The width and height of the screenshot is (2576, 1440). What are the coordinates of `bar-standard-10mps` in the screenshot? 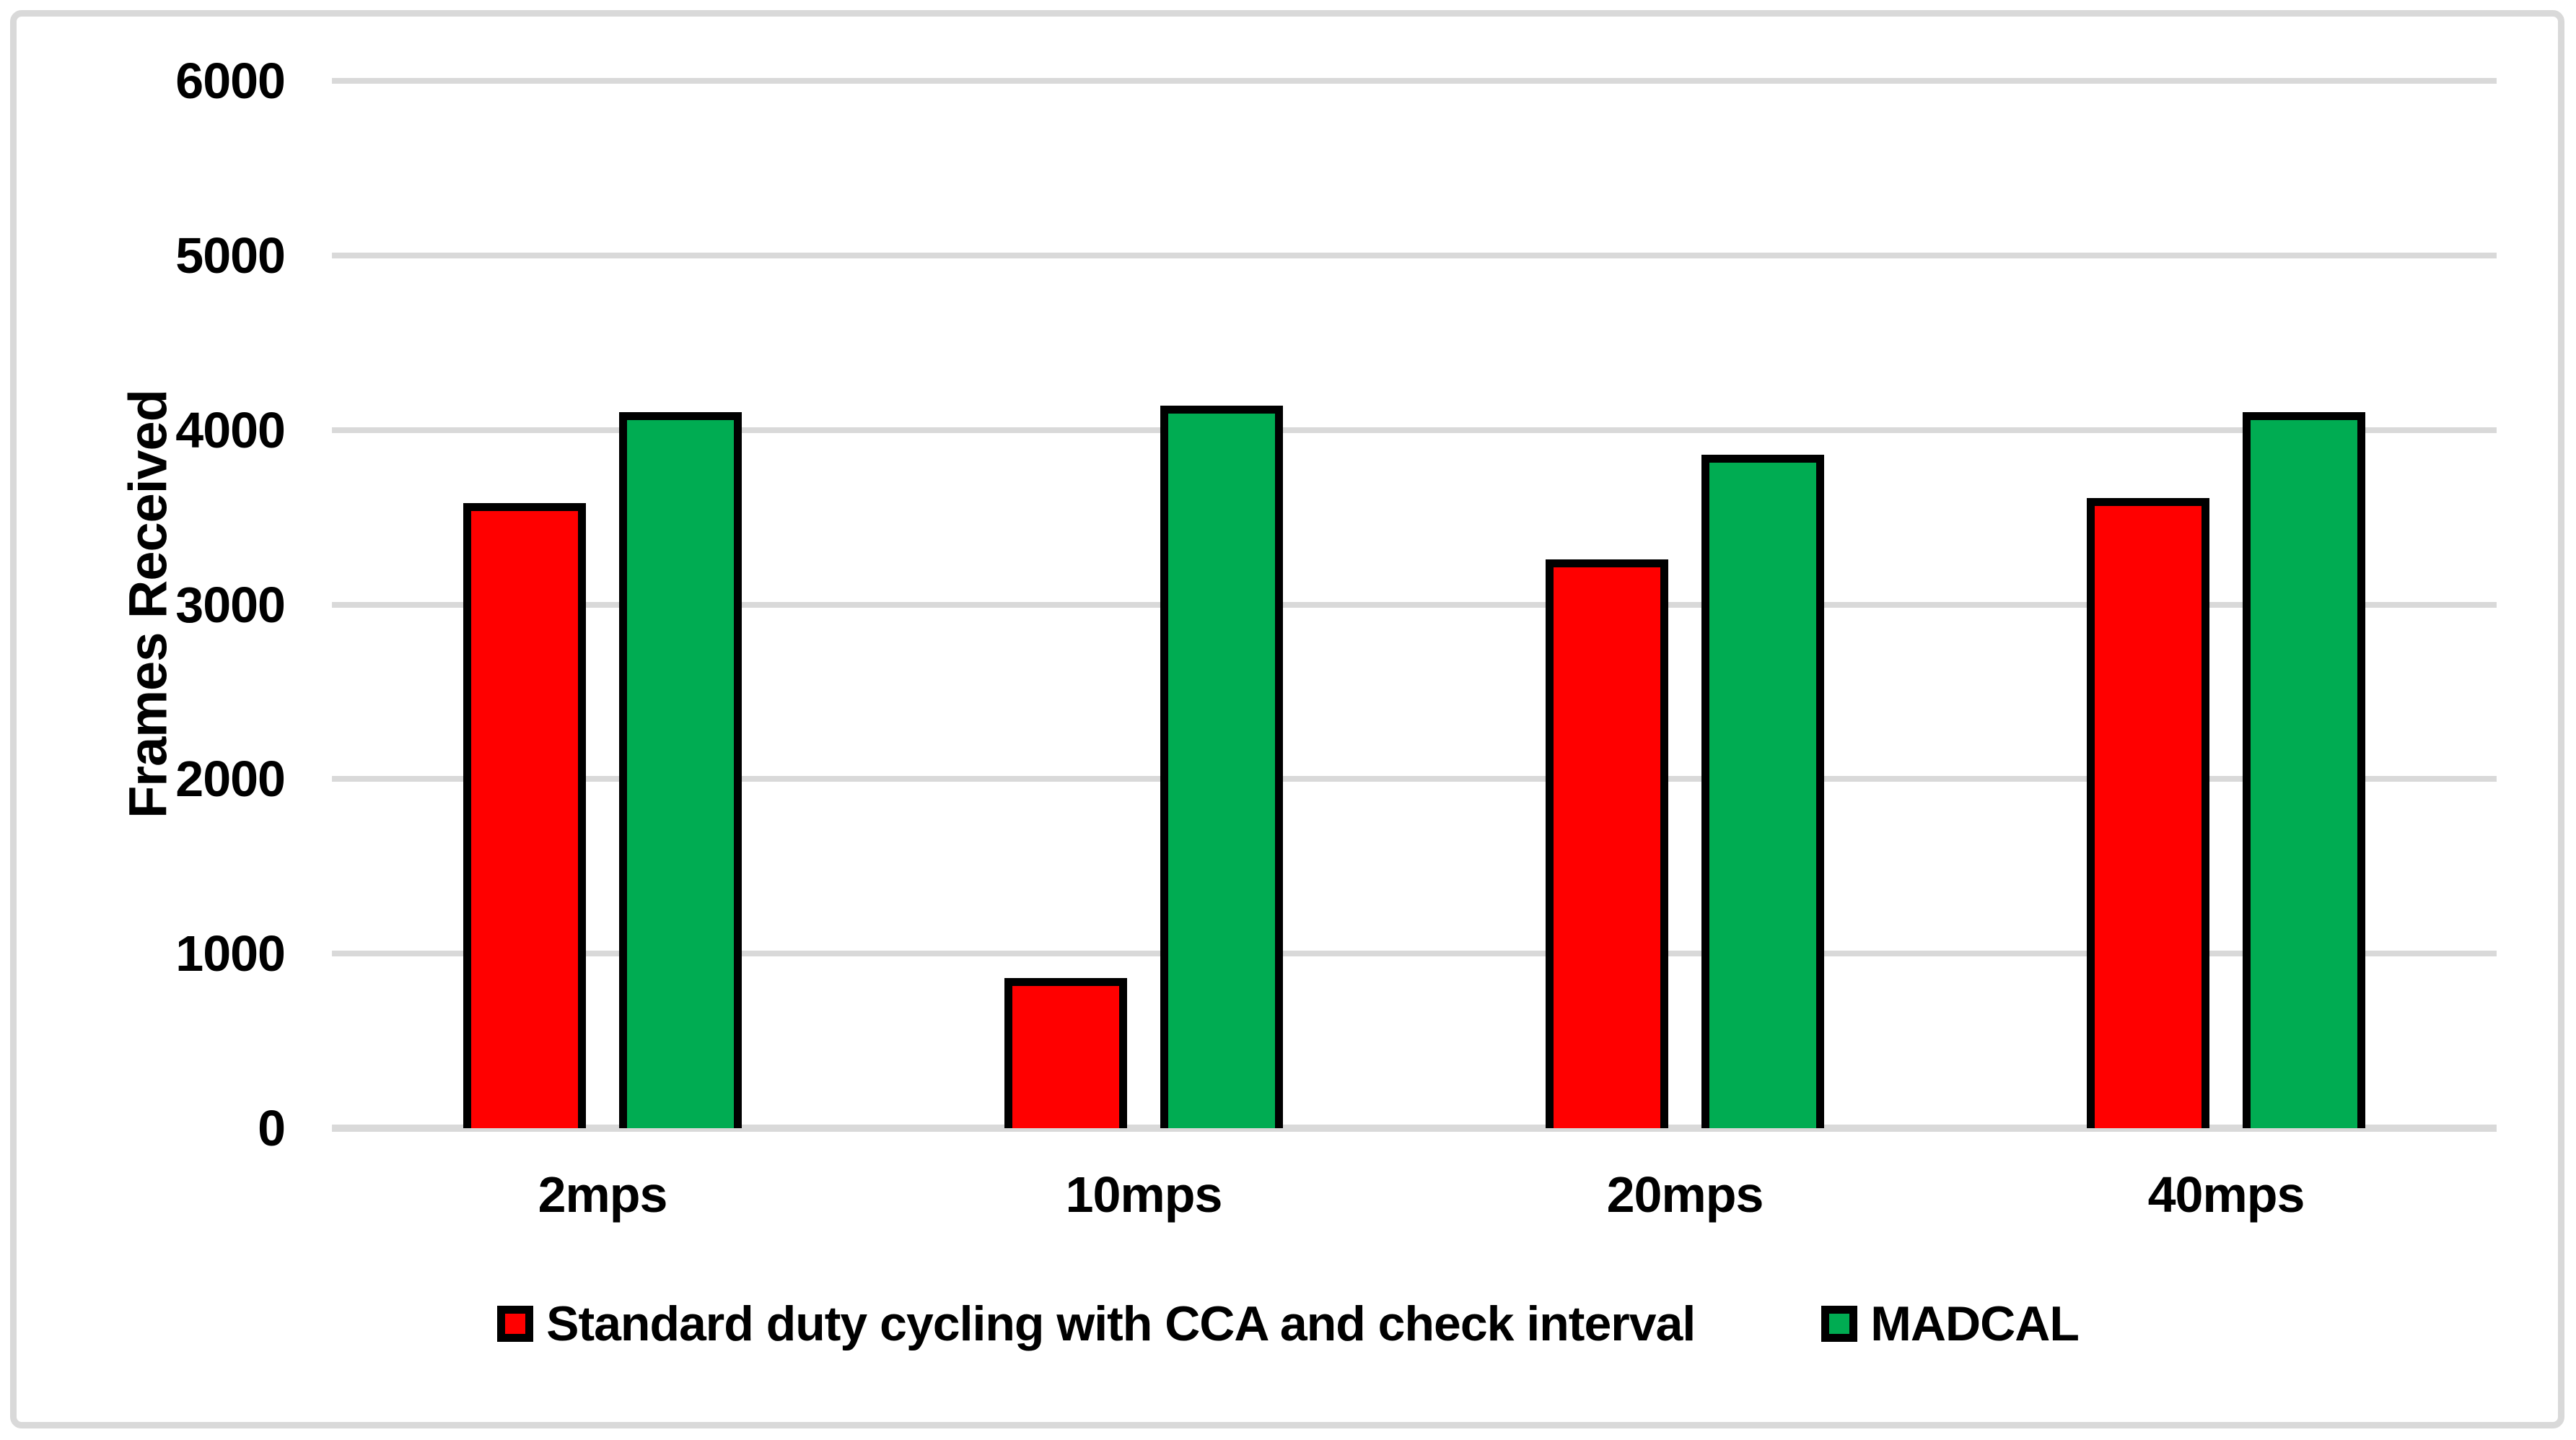 It's located at (1065, 1053).